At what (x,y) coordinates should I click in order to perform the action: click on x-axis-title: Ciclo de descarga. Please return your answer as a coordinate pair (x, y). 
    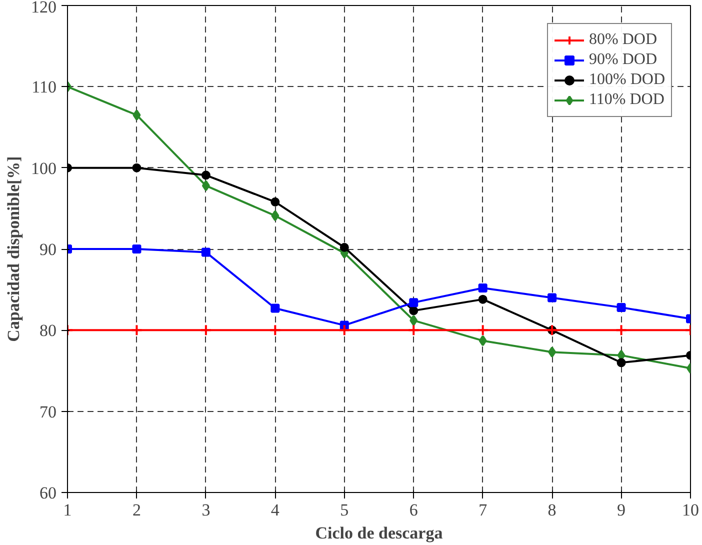
    Looking at the image, I should click on (379, 533).